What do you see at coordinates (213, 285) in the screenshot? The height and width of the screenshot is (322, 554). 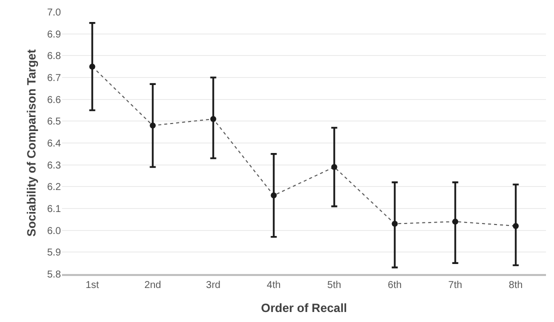 I see `x-tick-label: 3rd` at bounding box center [213, 285].